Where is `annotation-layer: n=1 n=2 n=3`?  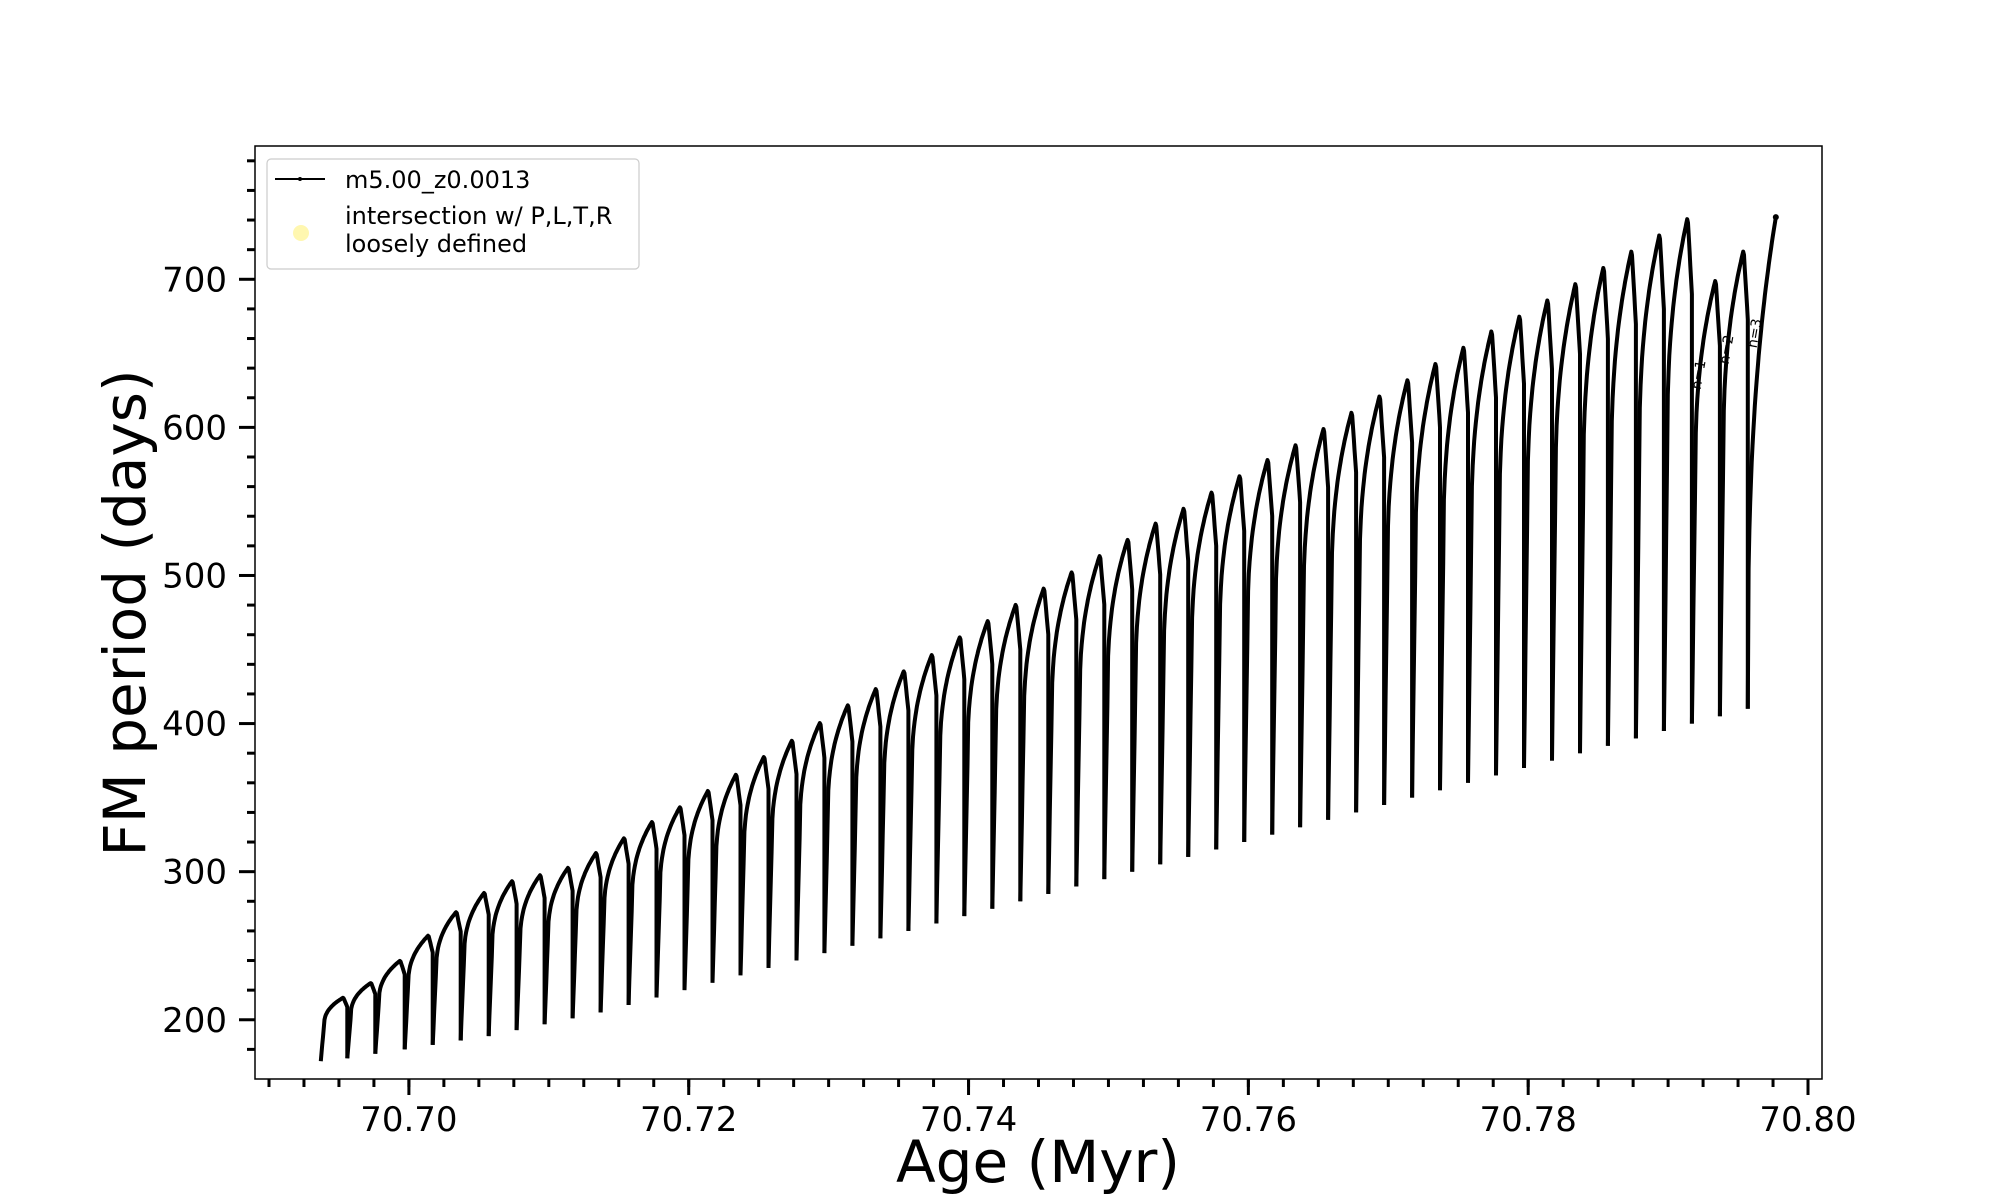 annotation-layer: n=1 n=2 n=3 is located at coordinates (1727, 353).